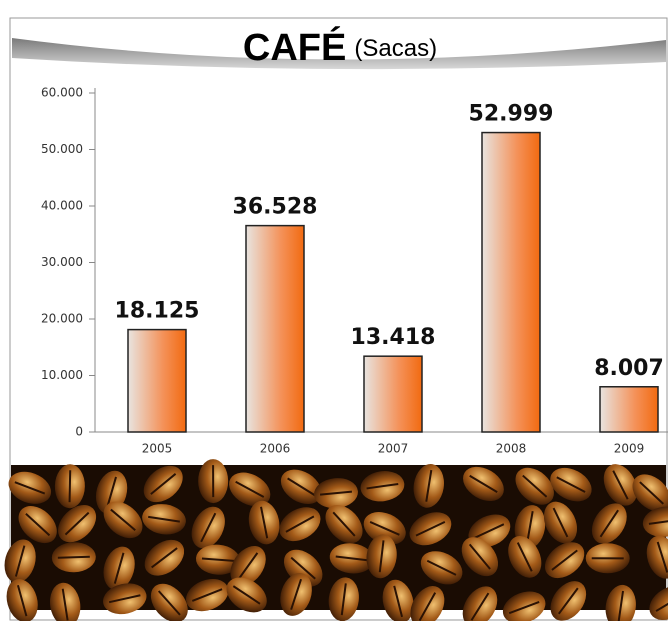 This screenshot has height=621, width=668. I want to click on y-tick-label: 60.000, so click(62, 93).